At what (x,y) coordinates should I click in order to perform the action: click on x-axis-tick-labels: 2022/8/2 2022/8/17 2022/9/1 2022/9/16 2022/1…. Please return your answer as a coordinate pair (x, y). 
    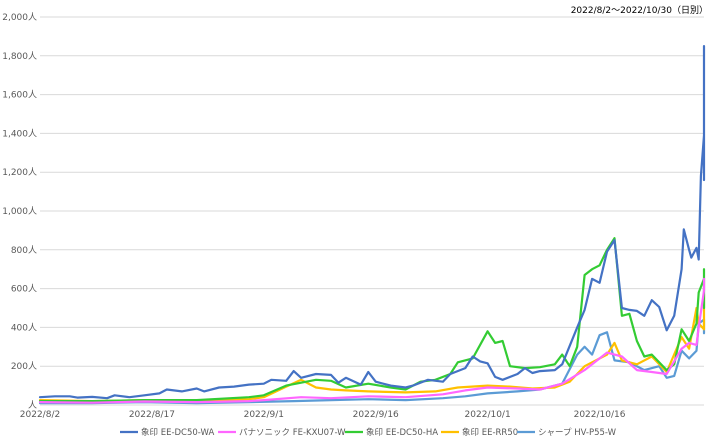
    Looking at the image, I should click on (323, 415).